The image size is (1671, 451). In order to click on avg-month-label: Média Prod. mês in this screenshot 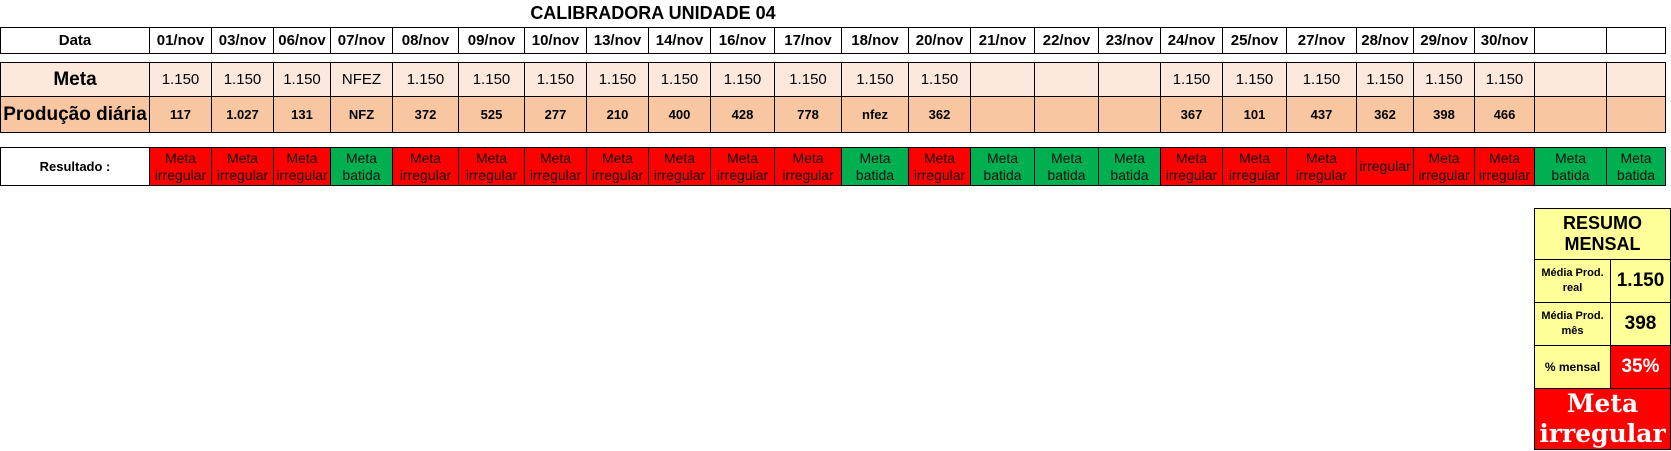, I will do `click(1572, 324)`.